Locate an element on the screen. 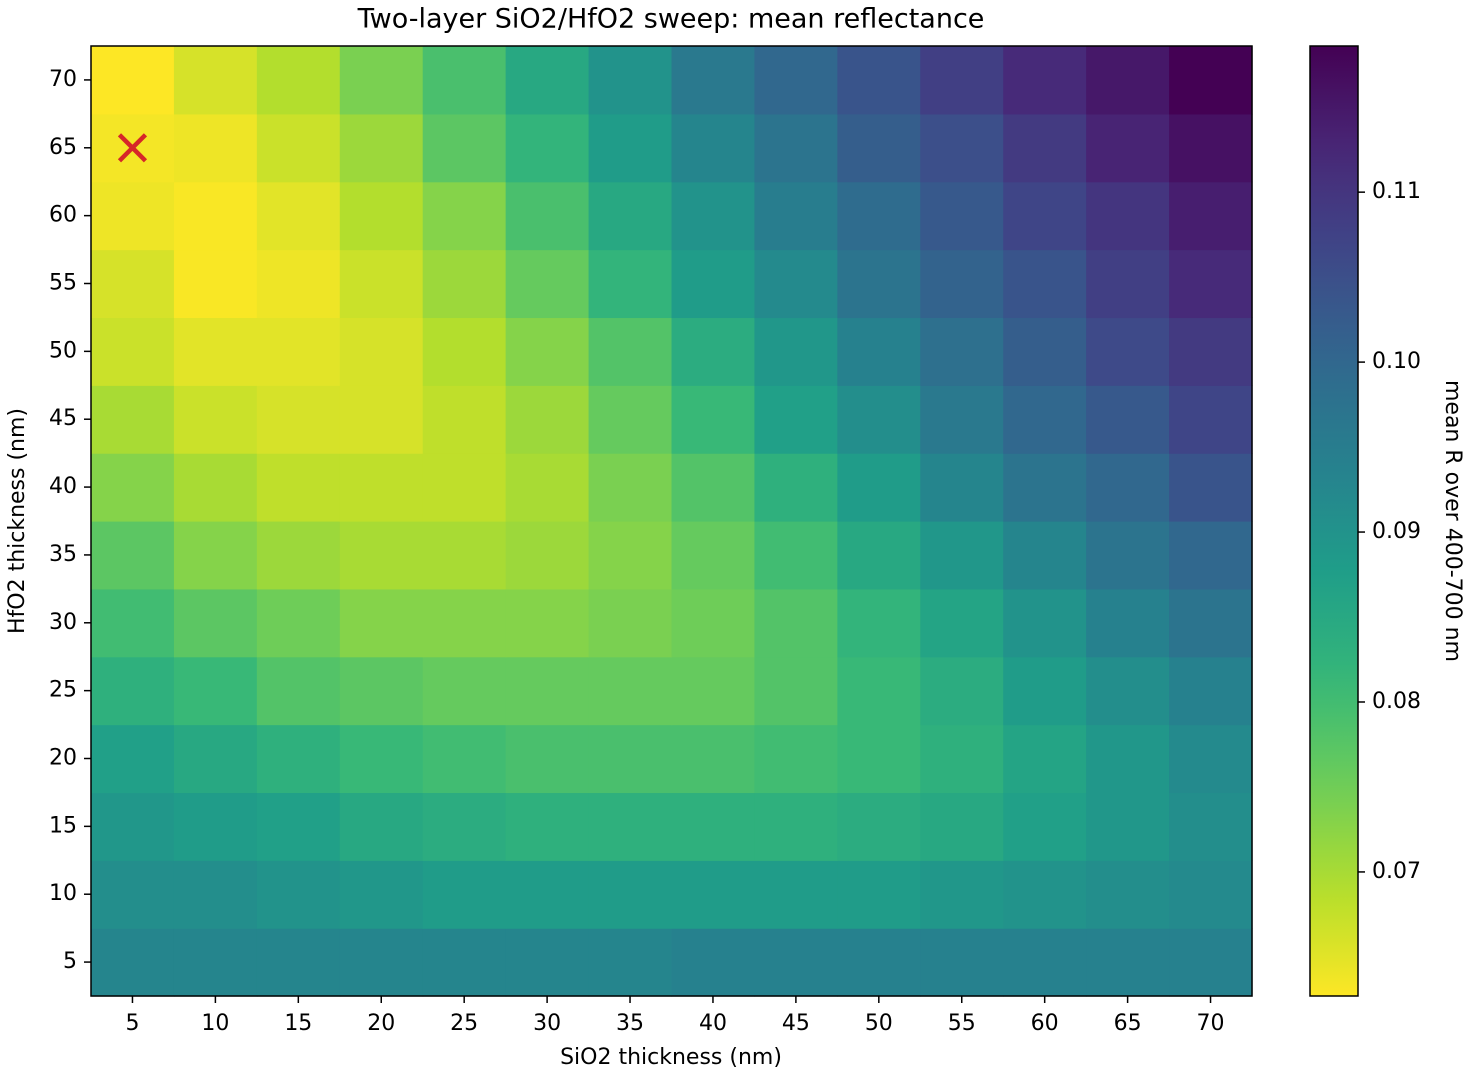 This screenshot has width=1475, height=1080. y-tick-label: 60 is located at coordinates (63, 215).